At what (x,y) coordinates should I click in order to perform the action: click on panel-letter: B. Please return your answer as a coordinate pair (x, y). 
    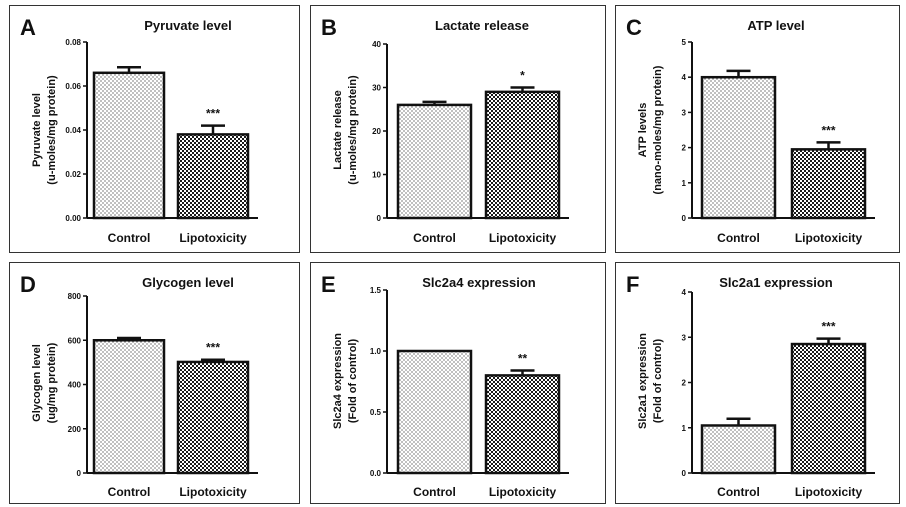
    Looking at the image, I should click on (329, 27).